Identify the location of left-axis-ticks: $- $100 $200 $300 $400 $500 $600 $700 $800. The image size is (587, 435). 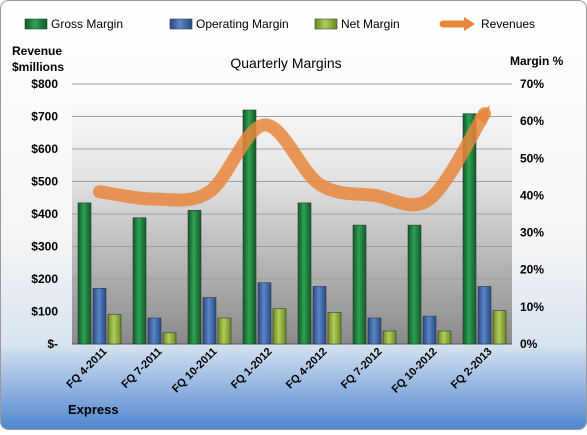
(44, 214).